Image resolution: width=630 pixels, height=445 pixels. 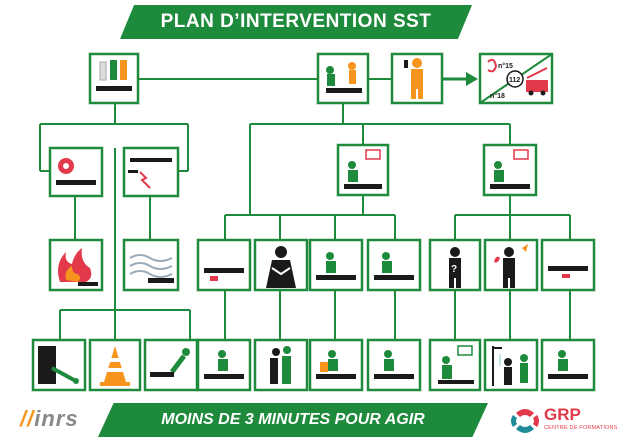 What do you see at coordinates (150, 173) in the screenshot?
I see `electric-hazard-icon` at bounding box center [150, 173].